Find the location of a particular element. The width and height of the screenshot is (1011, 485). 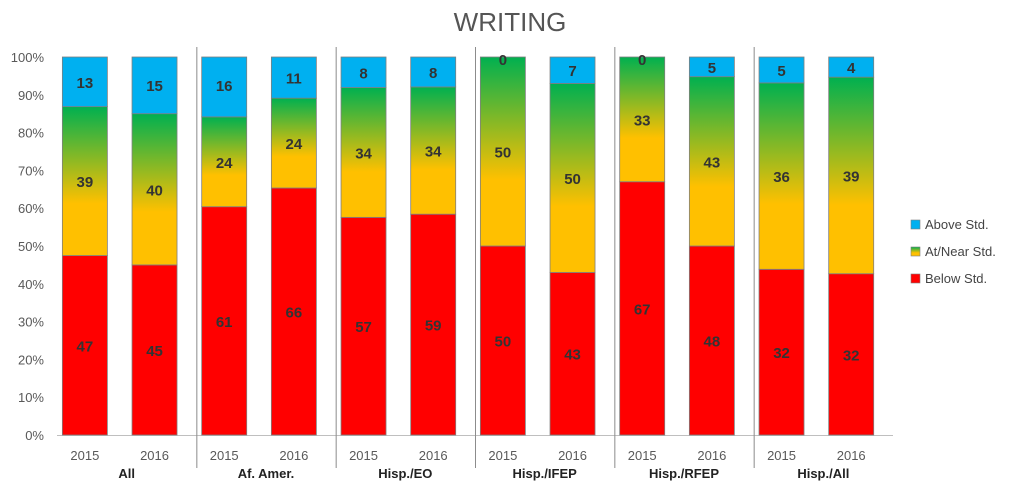

data-label: 47 is located at coordinates (85, 346).